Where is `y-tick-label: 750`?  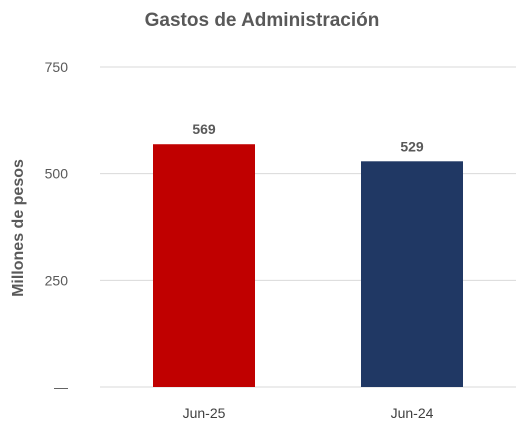 y-tick-label: 750 is located at coordinates (57, 67).